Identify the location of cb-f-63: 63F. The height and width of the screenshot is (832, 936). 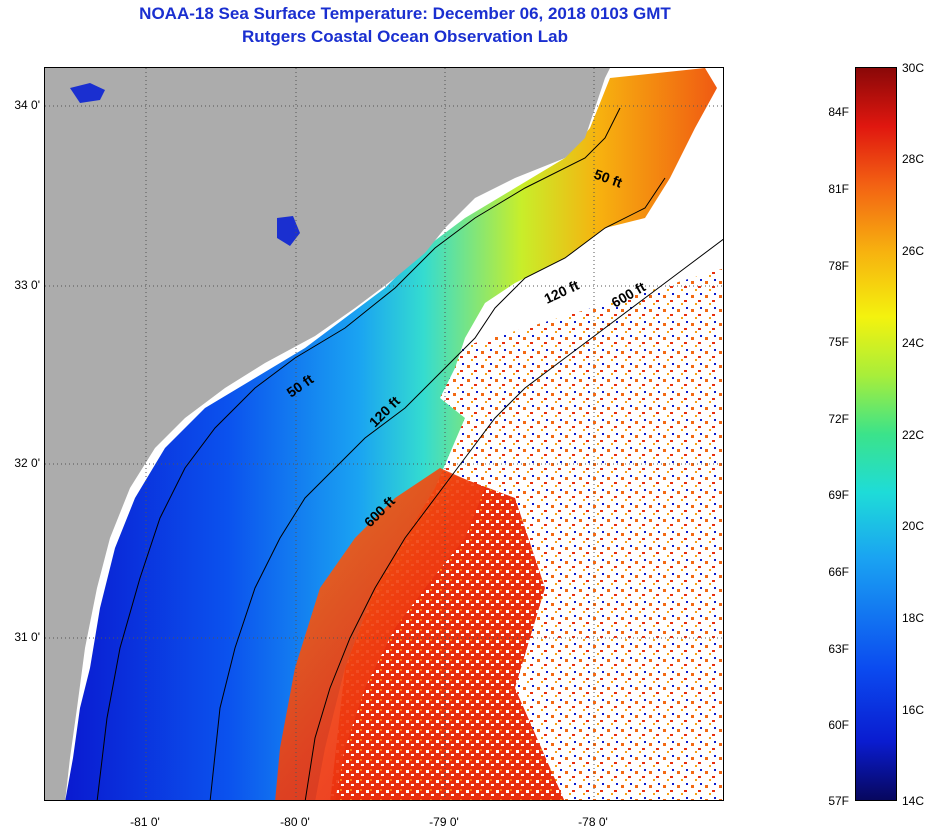
(838, 649).